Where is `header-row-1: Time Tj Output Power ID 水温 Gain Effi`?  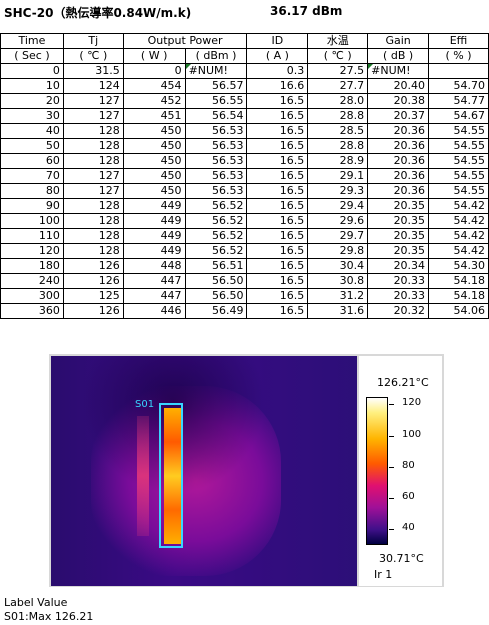 header-row-1: Time Tj Output Power ID 水温 Gain Effi is located at coordinates (244, 41).